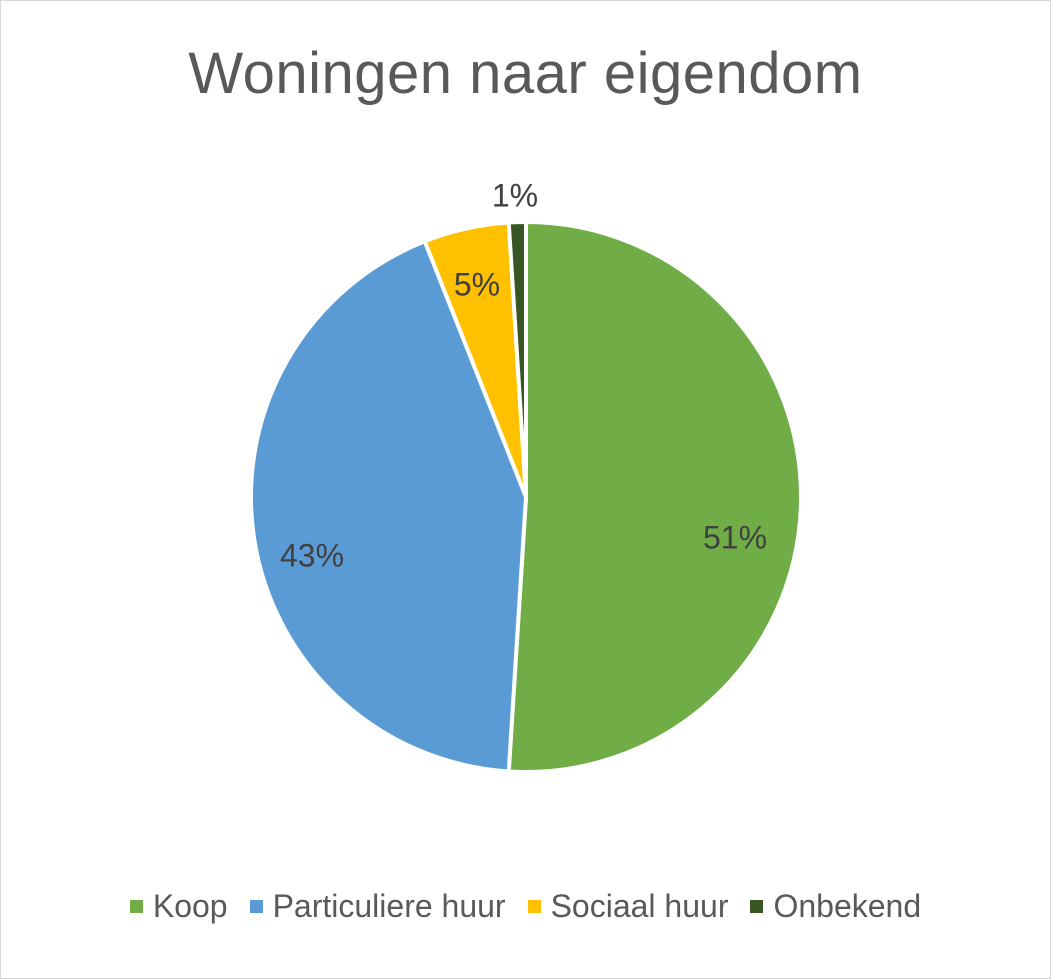 This screenshot has width=1051, height=979. What do you see at coordinates (517, 359) in the screenshot?
I see `pie-slice-onbekend` at bounding box center [517, 359].